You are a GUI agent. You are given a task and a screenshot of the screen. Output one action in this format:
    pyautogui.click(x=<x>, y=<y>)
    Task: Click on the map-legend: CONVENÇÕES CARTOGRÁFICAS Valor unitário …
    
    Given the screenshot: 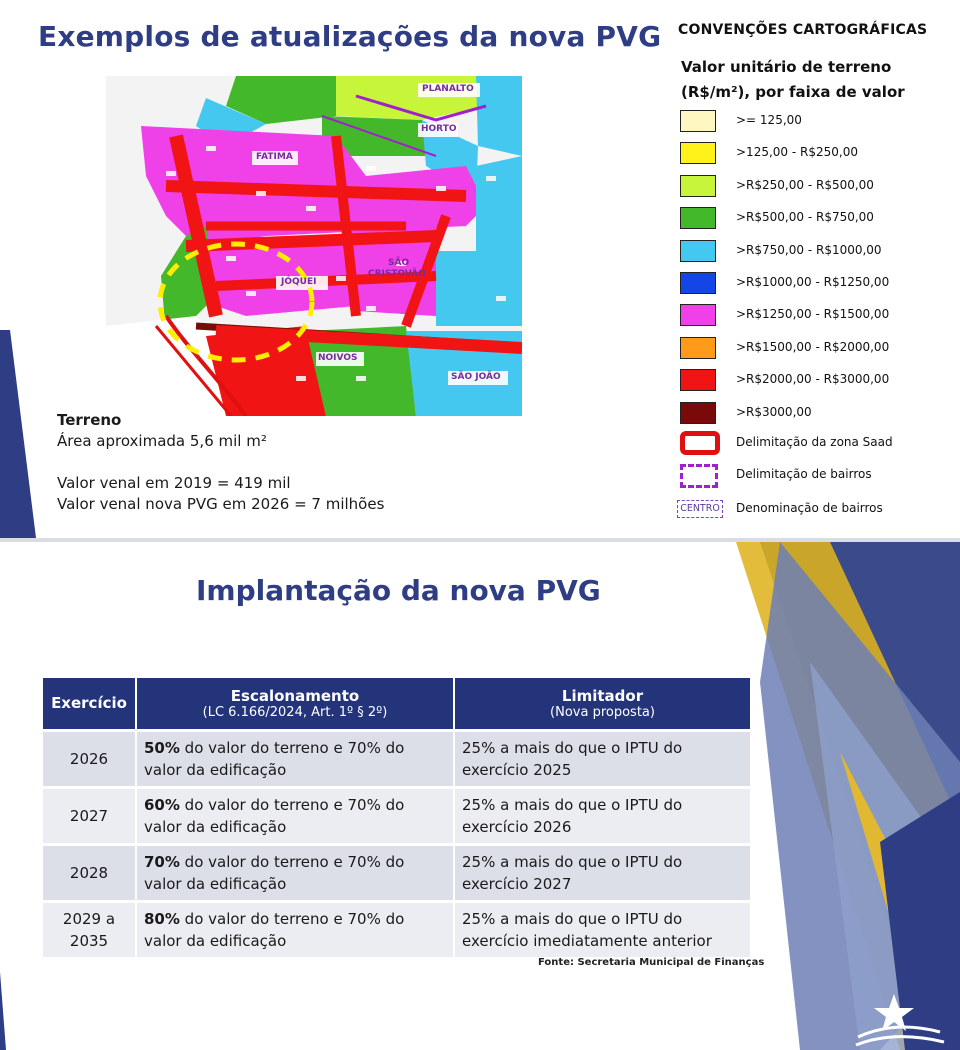 What is the action you would take?
    pyautogui.click(x=805, y=269)
    